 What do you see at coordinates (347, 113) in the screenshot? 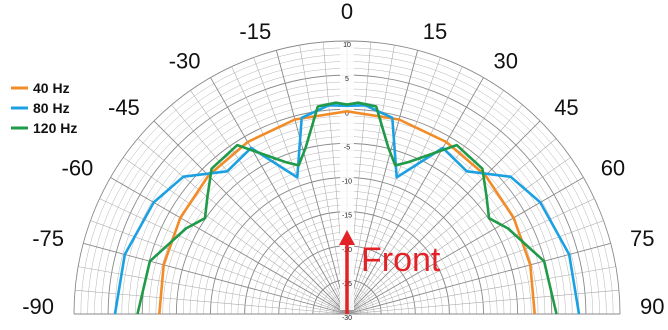
I see `radial-tick-label: 0` at bounding box center [347, 113].